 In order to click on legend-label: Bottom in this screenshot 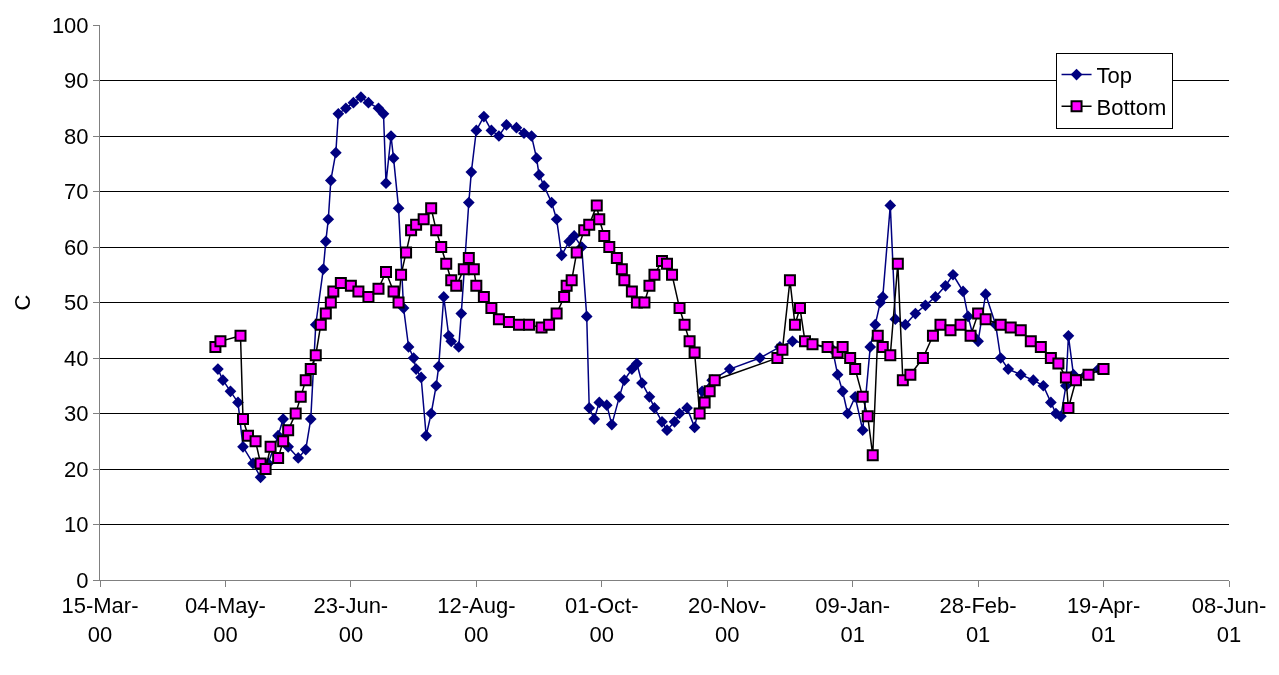, I will do `click(1131, 107)`.